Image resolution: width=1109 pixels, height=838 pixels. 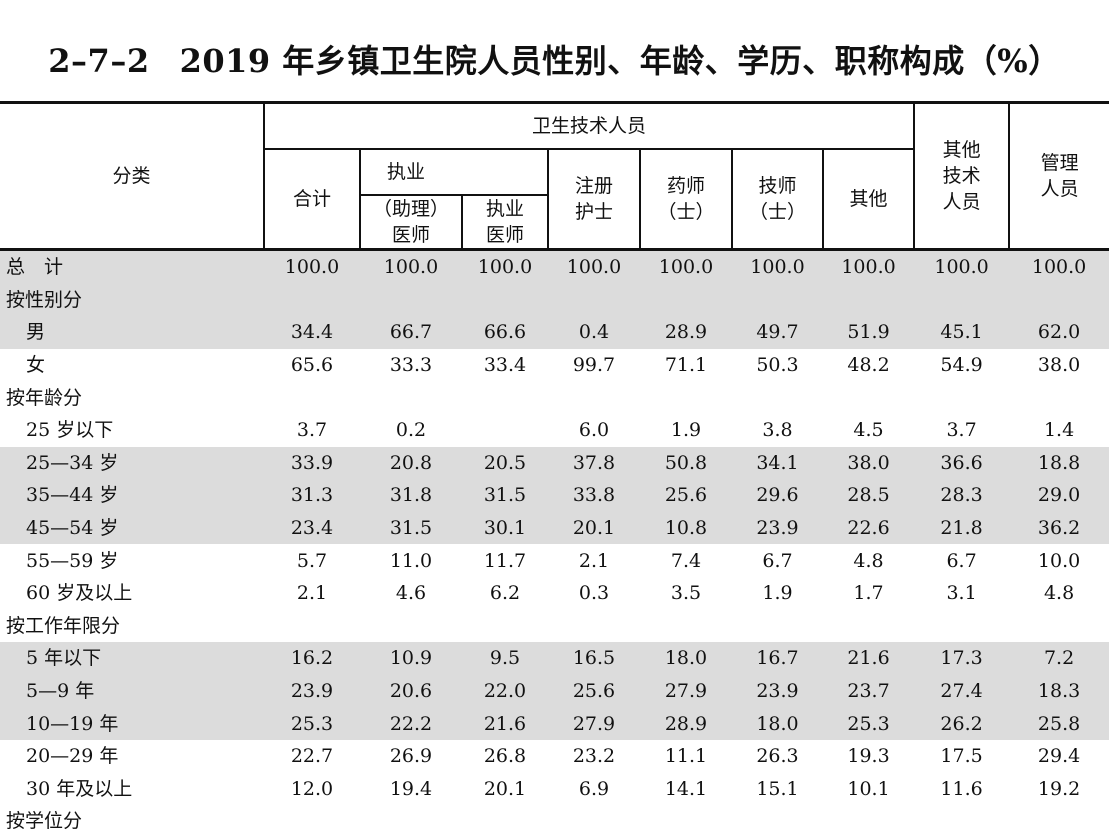 I want to click on row-label: 60 岁及以上, so click(x=79, y=593).